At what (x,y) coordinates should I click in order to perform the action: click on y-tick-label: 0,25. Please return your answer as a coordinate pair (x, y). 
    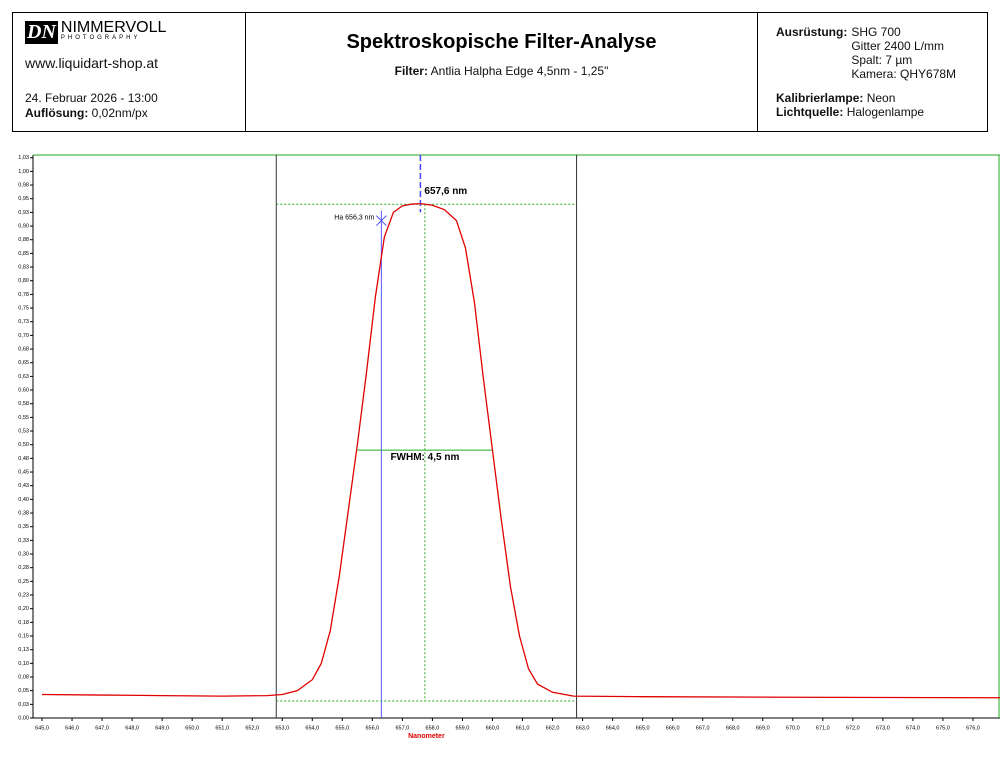
    Looking at the image, I should click on (23, 582).